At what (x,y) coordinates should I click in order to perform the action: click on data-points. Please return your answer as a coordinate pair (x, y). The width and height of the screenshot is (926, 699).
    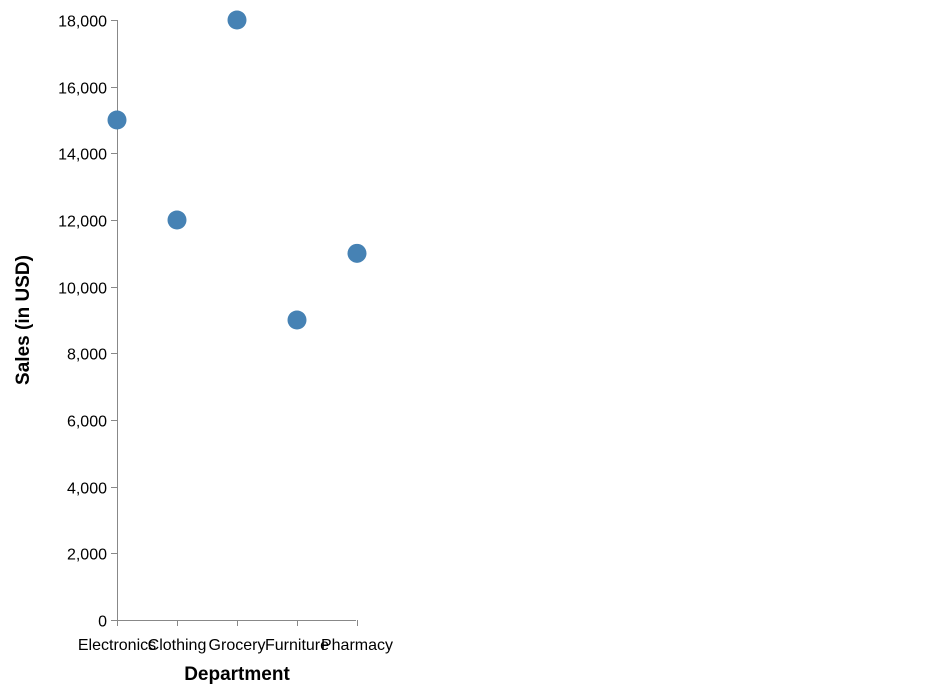
    Looking at the image, I should click on (237, 170).